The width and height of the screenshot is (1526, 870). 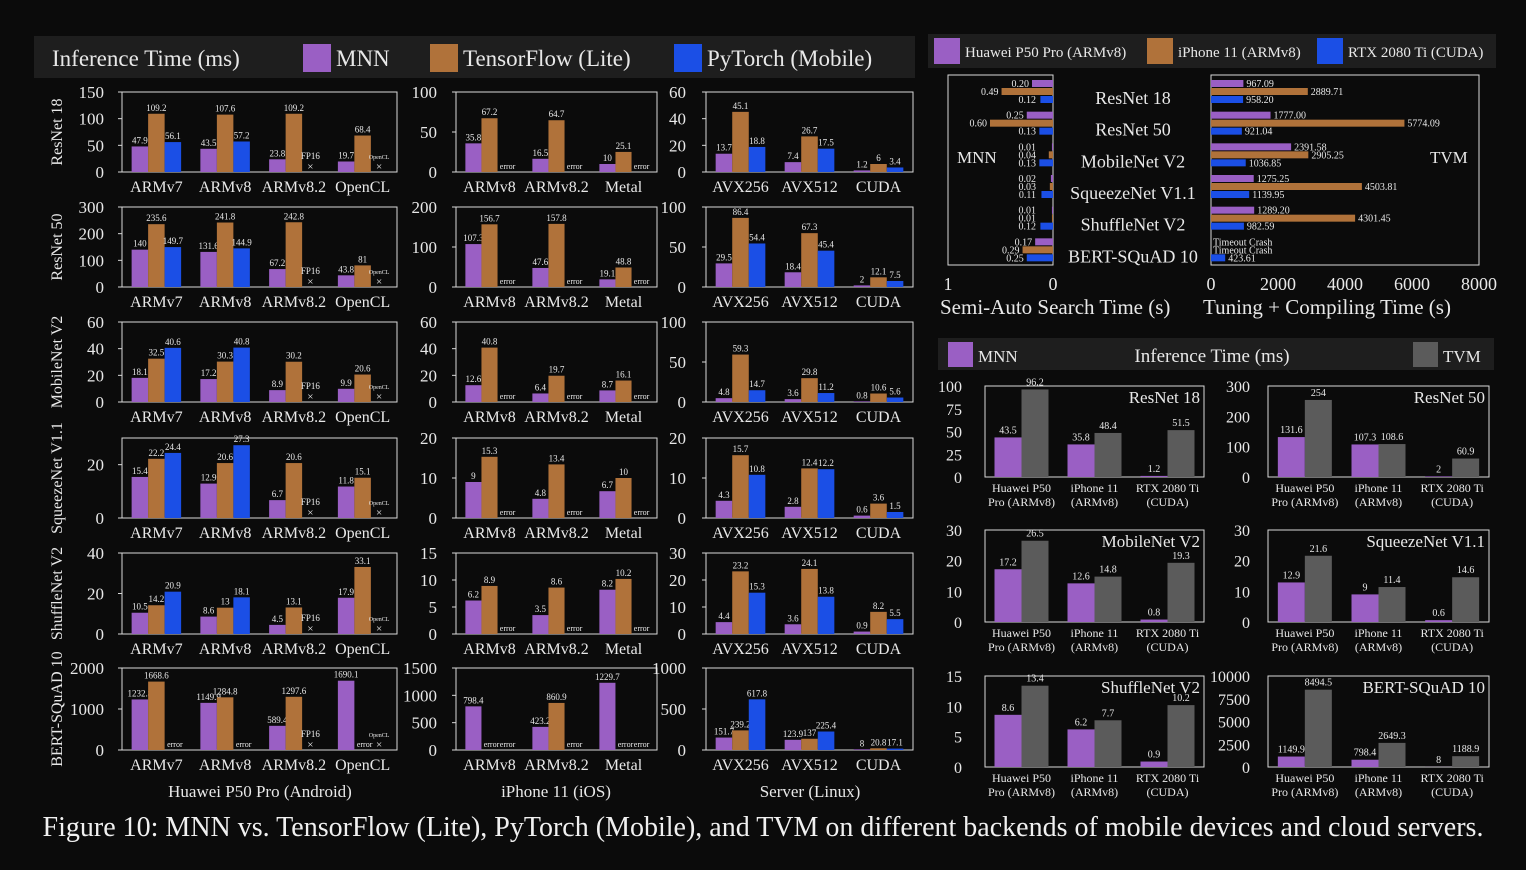 I want to click on legend-label-0: MNN, so click(x=363, y=58).